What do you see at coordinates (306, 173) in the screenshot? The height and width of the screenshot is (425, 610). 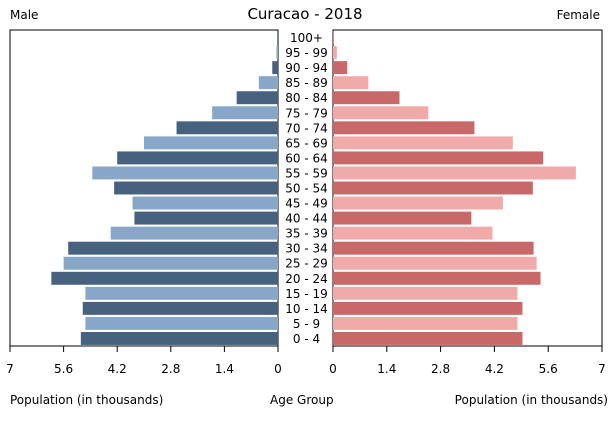 I see `age-group-label: 55 - 59` at bounding box center [306, 173].